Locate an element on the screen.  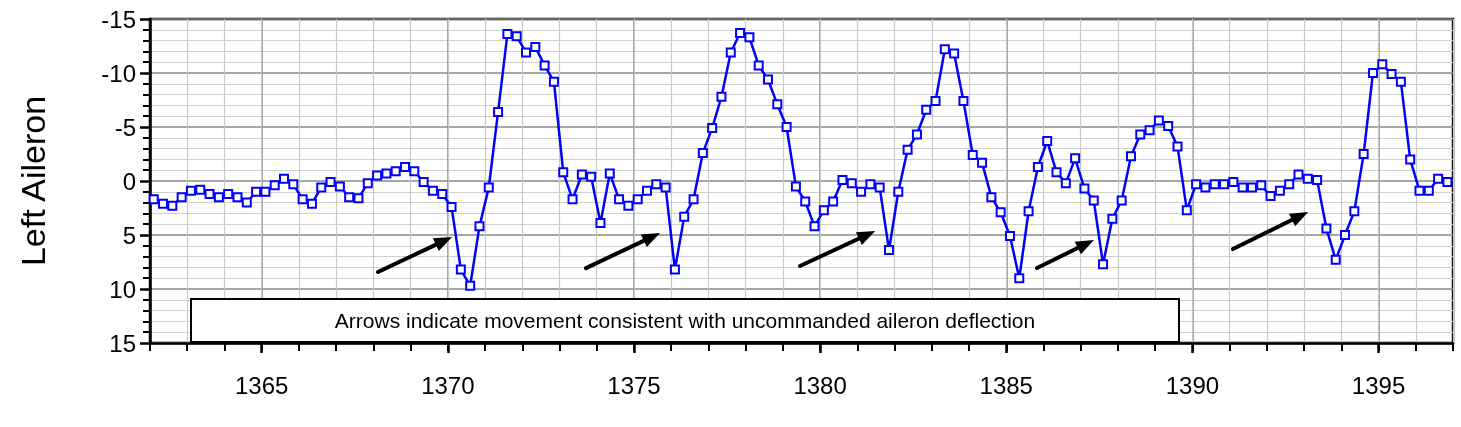
x-tick-label: 1380 is located at coordinates (820, 385).